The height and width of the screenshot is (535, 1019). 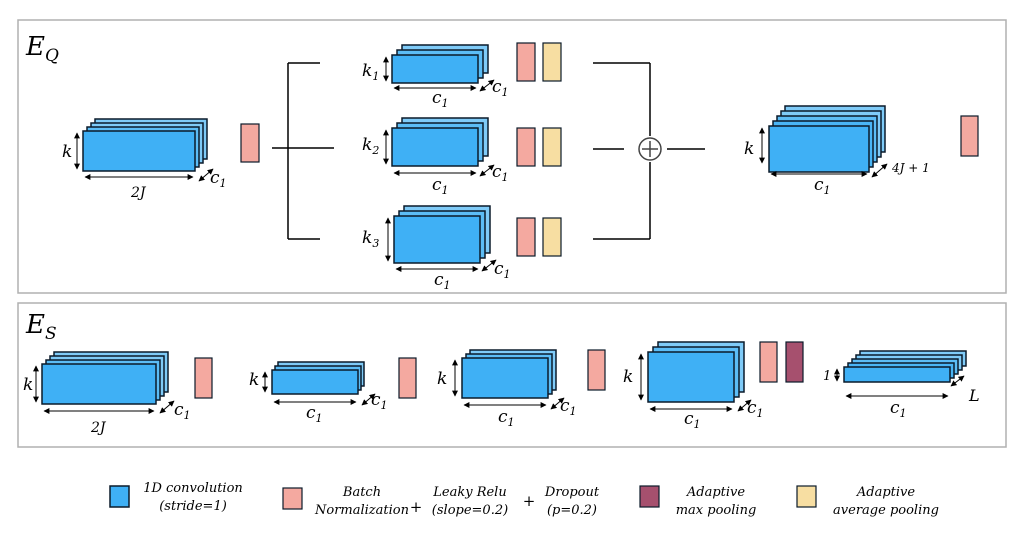 What do you see at coordinates (500, 173) in the screenshot?
I see `eq-branch-2-depth-label: c1` at bounding box center [500, 173].